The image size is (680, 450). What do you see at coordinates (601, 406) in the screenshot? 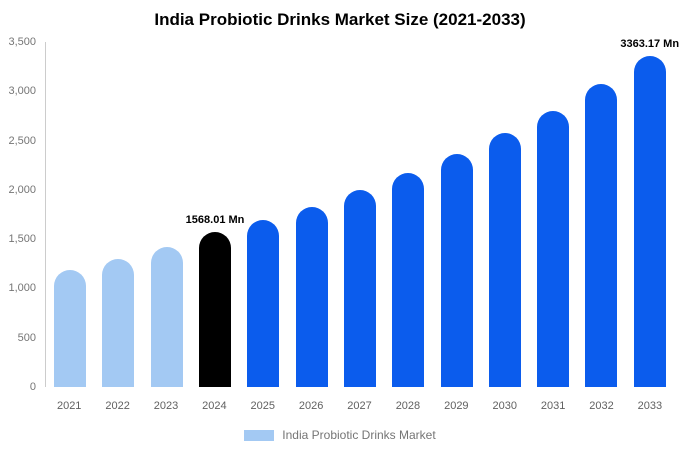
I see `x-label-2032: 2032` at bounding box center [601, 406].